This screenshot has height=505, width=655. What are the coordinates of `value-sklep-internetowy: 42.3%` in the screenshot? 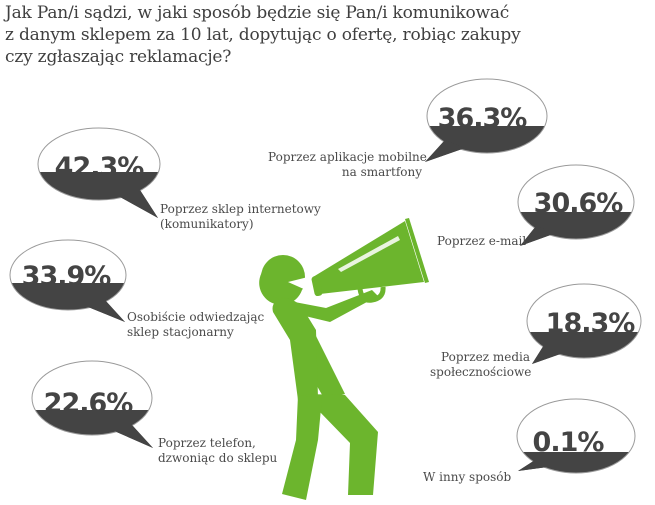 It's located at (100, 167).